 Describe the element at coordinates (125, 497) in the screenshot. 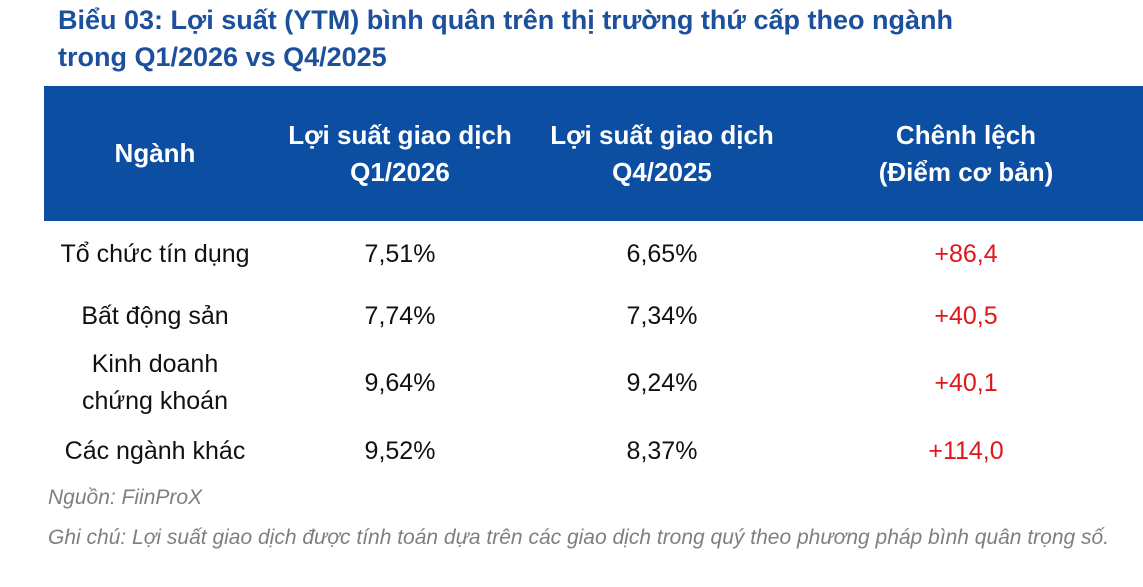

I see `source: Nguồn: FiinProX` at that location.